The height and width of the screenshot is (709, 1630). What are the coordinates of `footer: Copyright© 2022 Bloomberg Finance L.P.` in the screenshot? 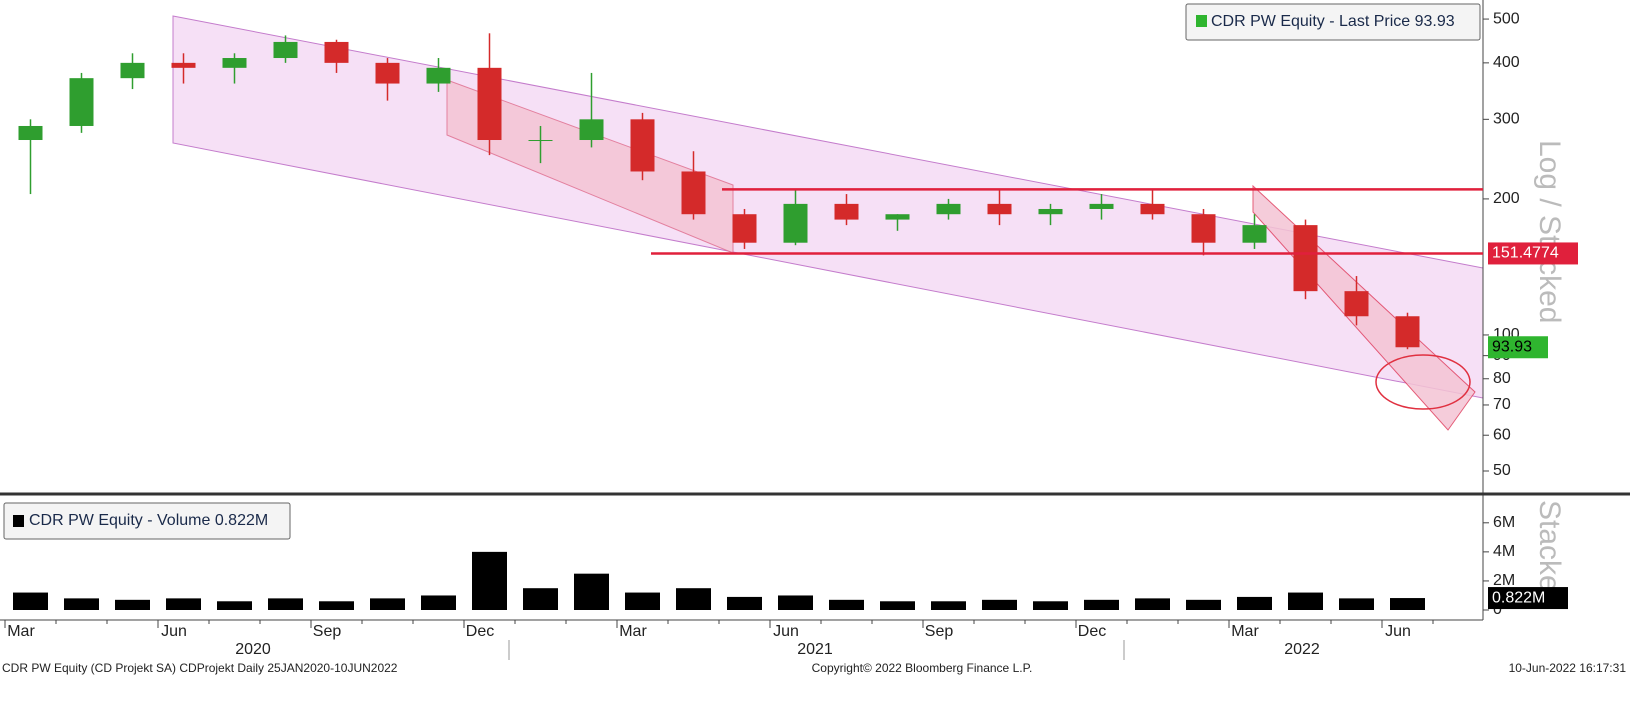 It's located at (922, 668).